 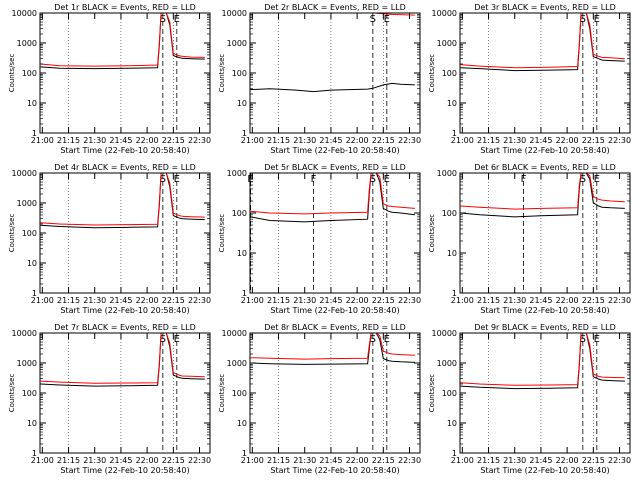 I want to click on chart-title: Det 7r BLACK = Events, RED = LLD, so click(x=125, y=327).